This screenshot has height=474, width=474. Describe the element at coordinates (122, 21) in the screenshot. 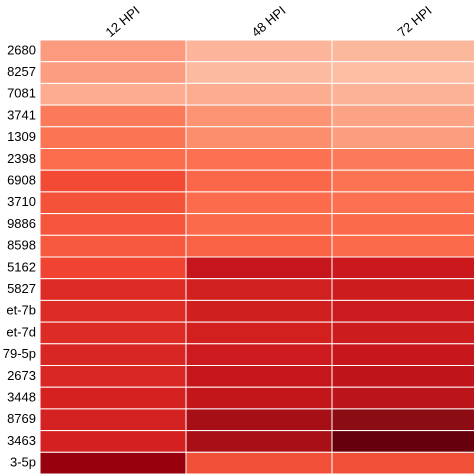

I see `column-label: 12 HPI` at that location.